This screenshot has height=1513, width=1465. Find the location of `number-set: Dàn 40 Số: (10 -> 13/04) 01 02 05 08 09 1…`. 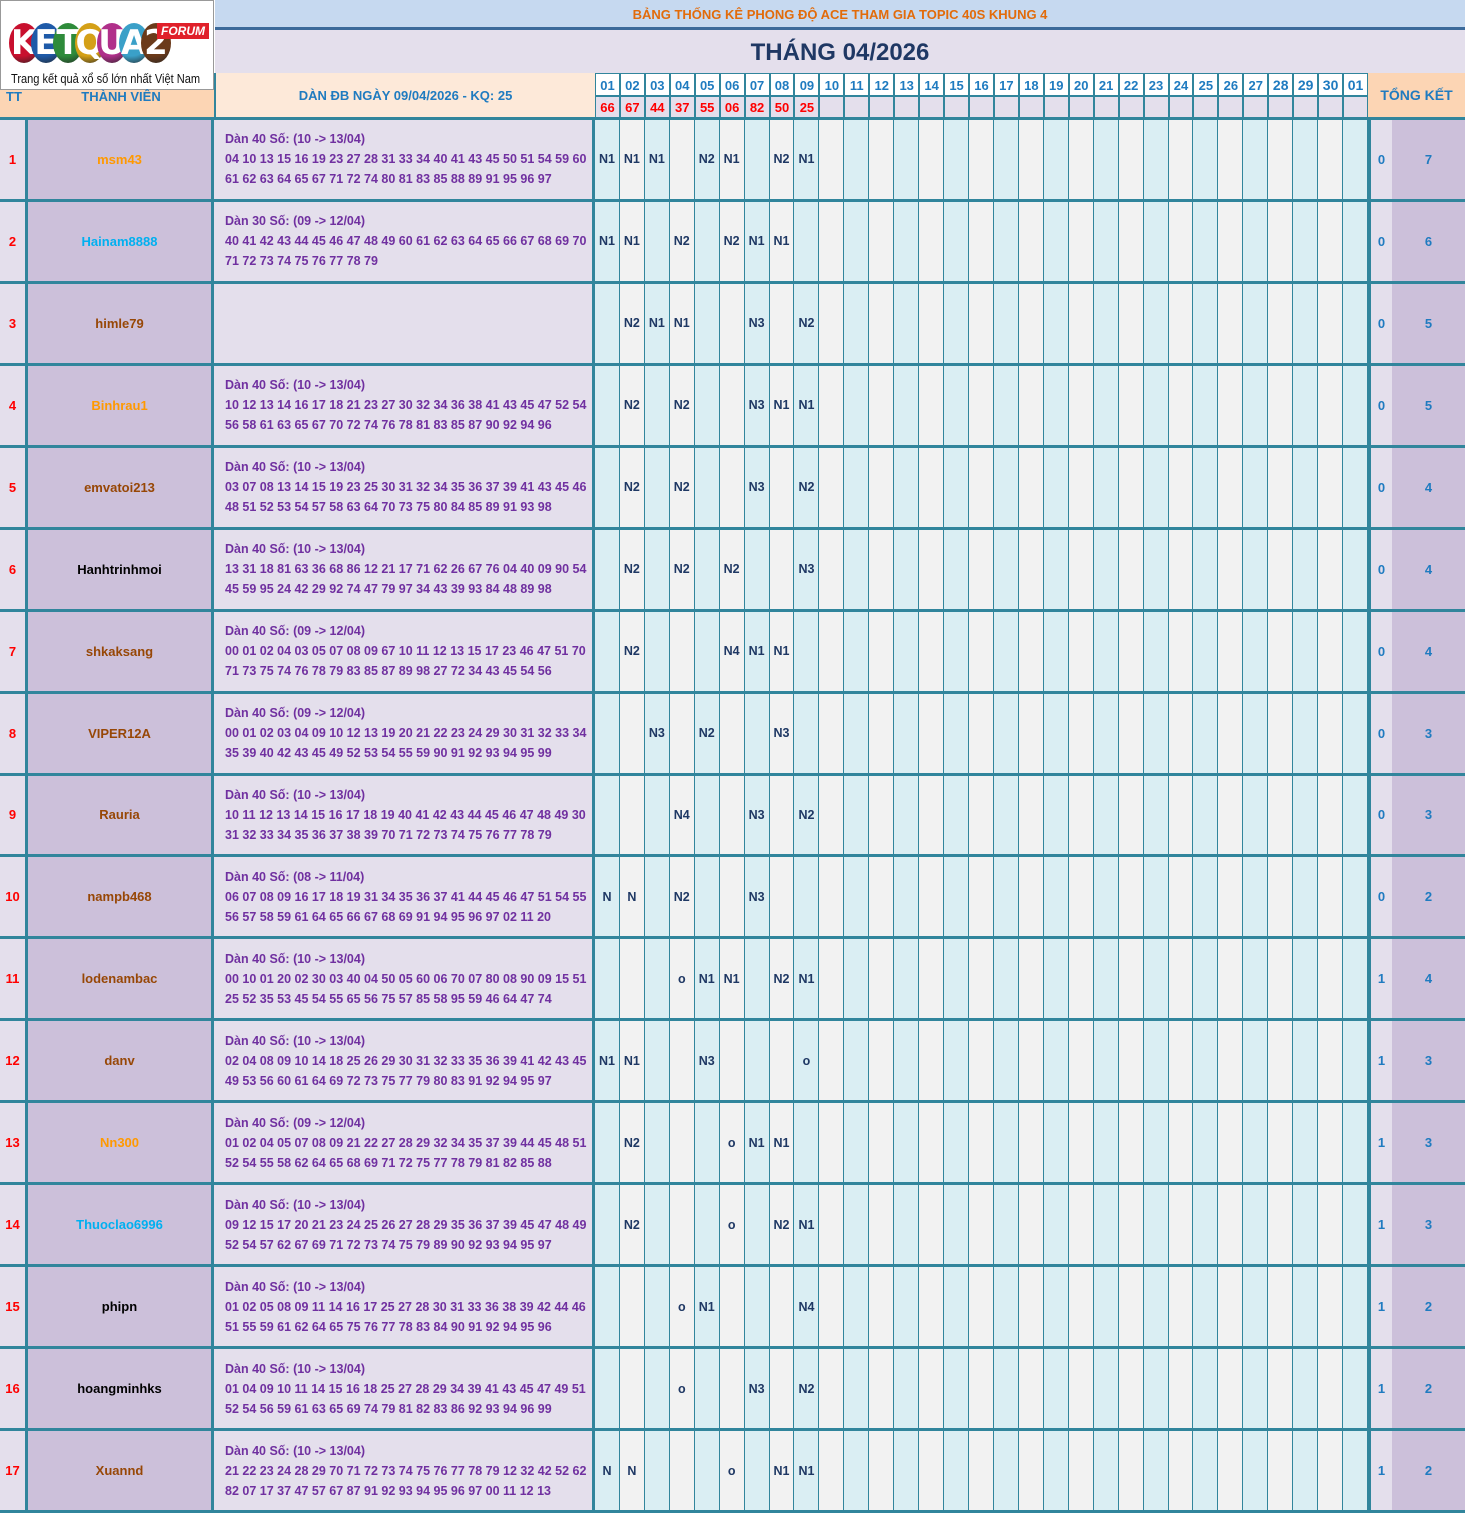

number-set: Dàn 40 Số: (10 -> 13/04) 01 02 05 08 09 1… is located at coordinates (404, 1307).